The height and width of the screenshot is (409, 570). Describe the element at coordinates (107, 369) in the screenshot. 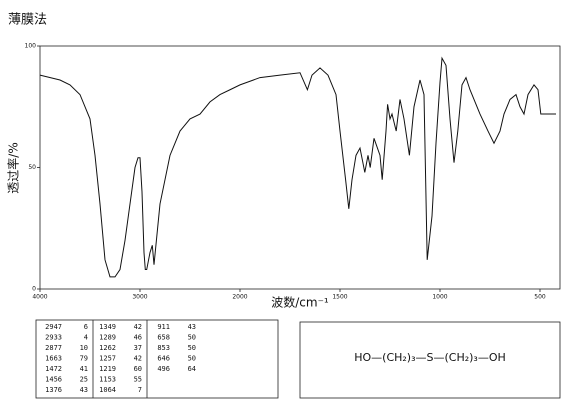

I see `peak-wavenumber: 1219` at that location.